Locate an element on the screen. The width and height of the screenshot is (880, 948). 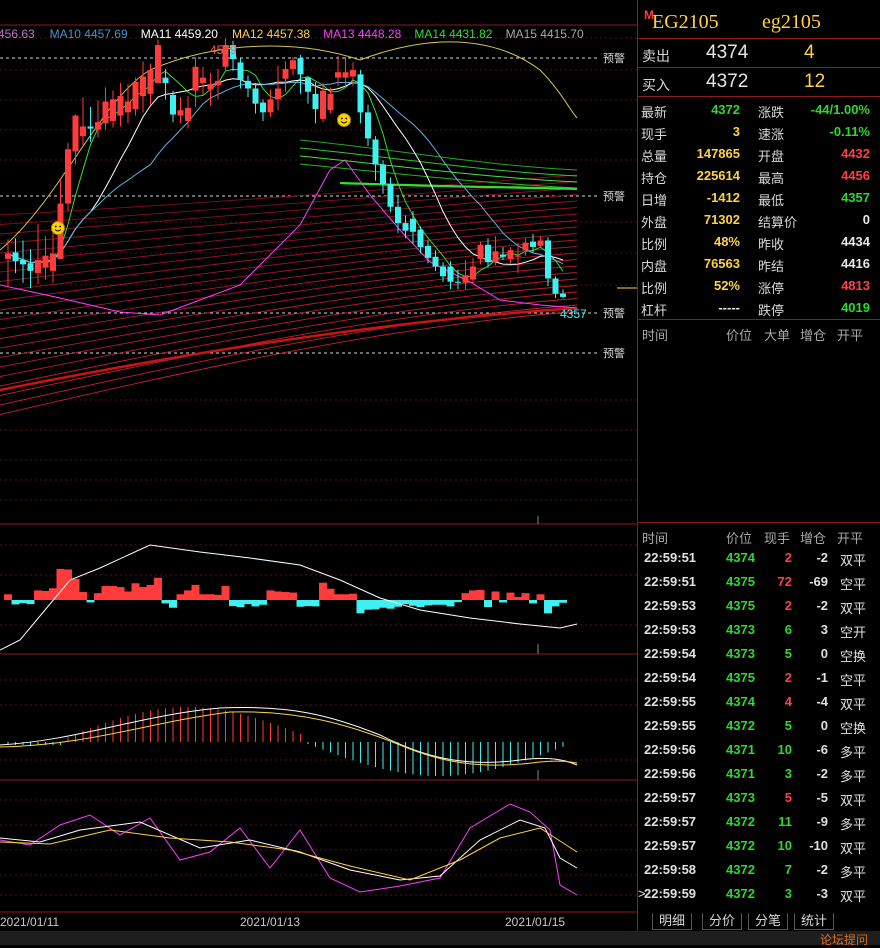
macd-dea-line is located at coordinates (289, 738).